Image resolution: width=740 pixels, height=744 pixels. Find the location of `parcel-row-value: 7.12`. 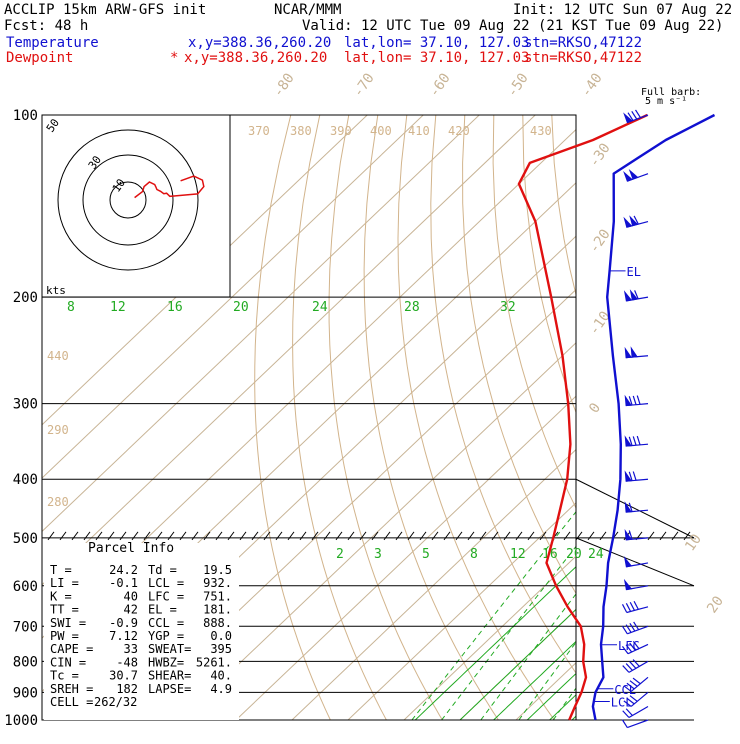

parcel-row-value: 7.12 is located at coordinates (123, 636).